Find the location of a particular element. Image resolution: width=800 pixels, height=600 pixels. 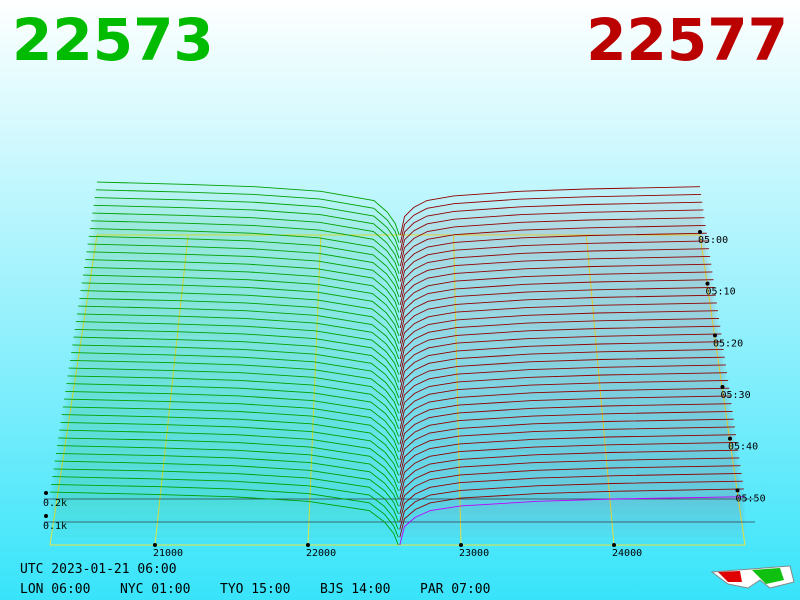

x-tick-label: 23000 is located at coordinates (474, 553).